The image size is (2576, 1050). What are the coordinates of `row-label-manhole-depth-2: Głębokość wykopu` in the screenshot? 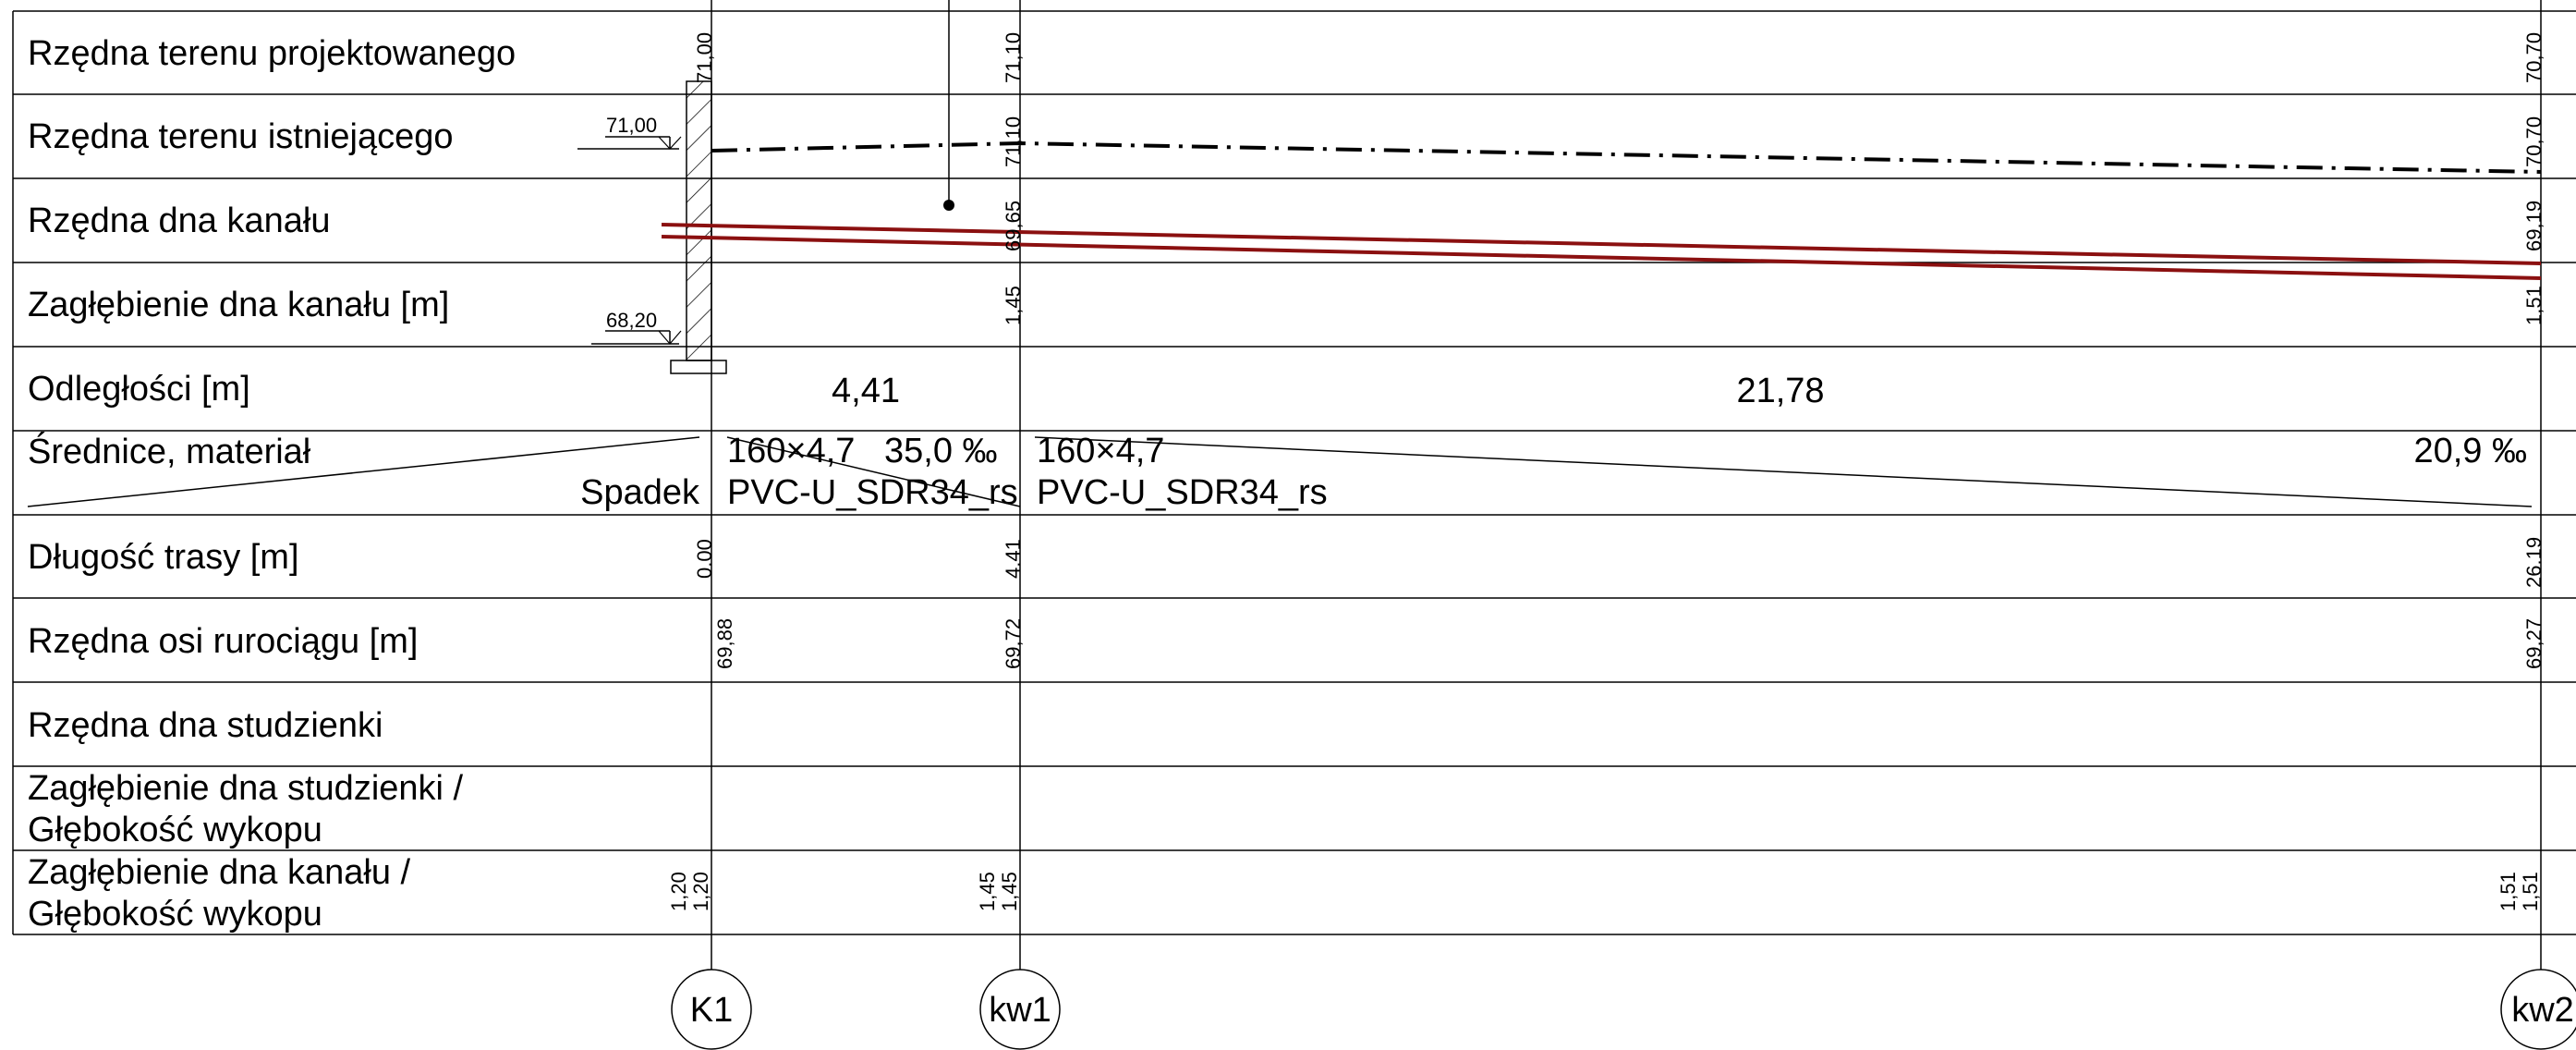 It's located at (175, 830).